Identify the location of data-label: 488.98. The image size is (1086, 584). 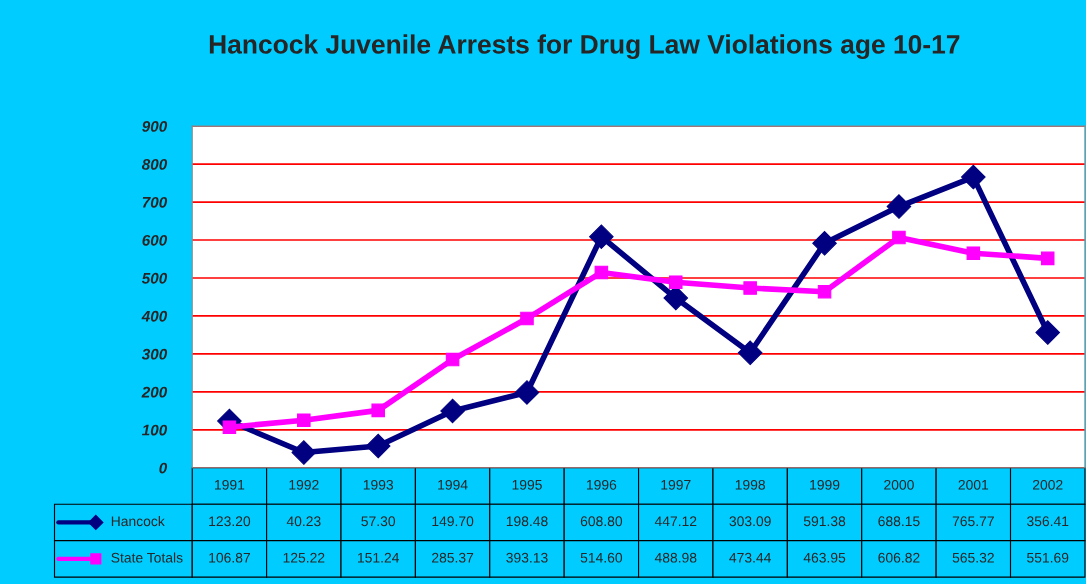
(675, 557).